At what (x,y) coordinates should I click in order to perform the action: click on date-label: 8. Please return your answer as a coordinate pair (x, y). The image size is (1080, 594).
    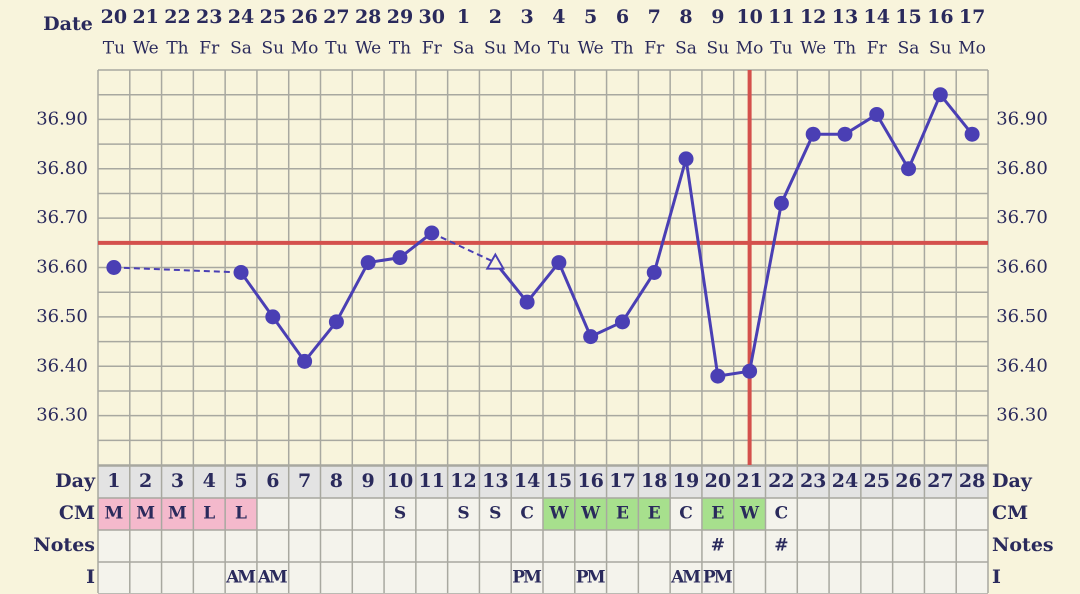
    Looking at the image, I should click on (685, 17).